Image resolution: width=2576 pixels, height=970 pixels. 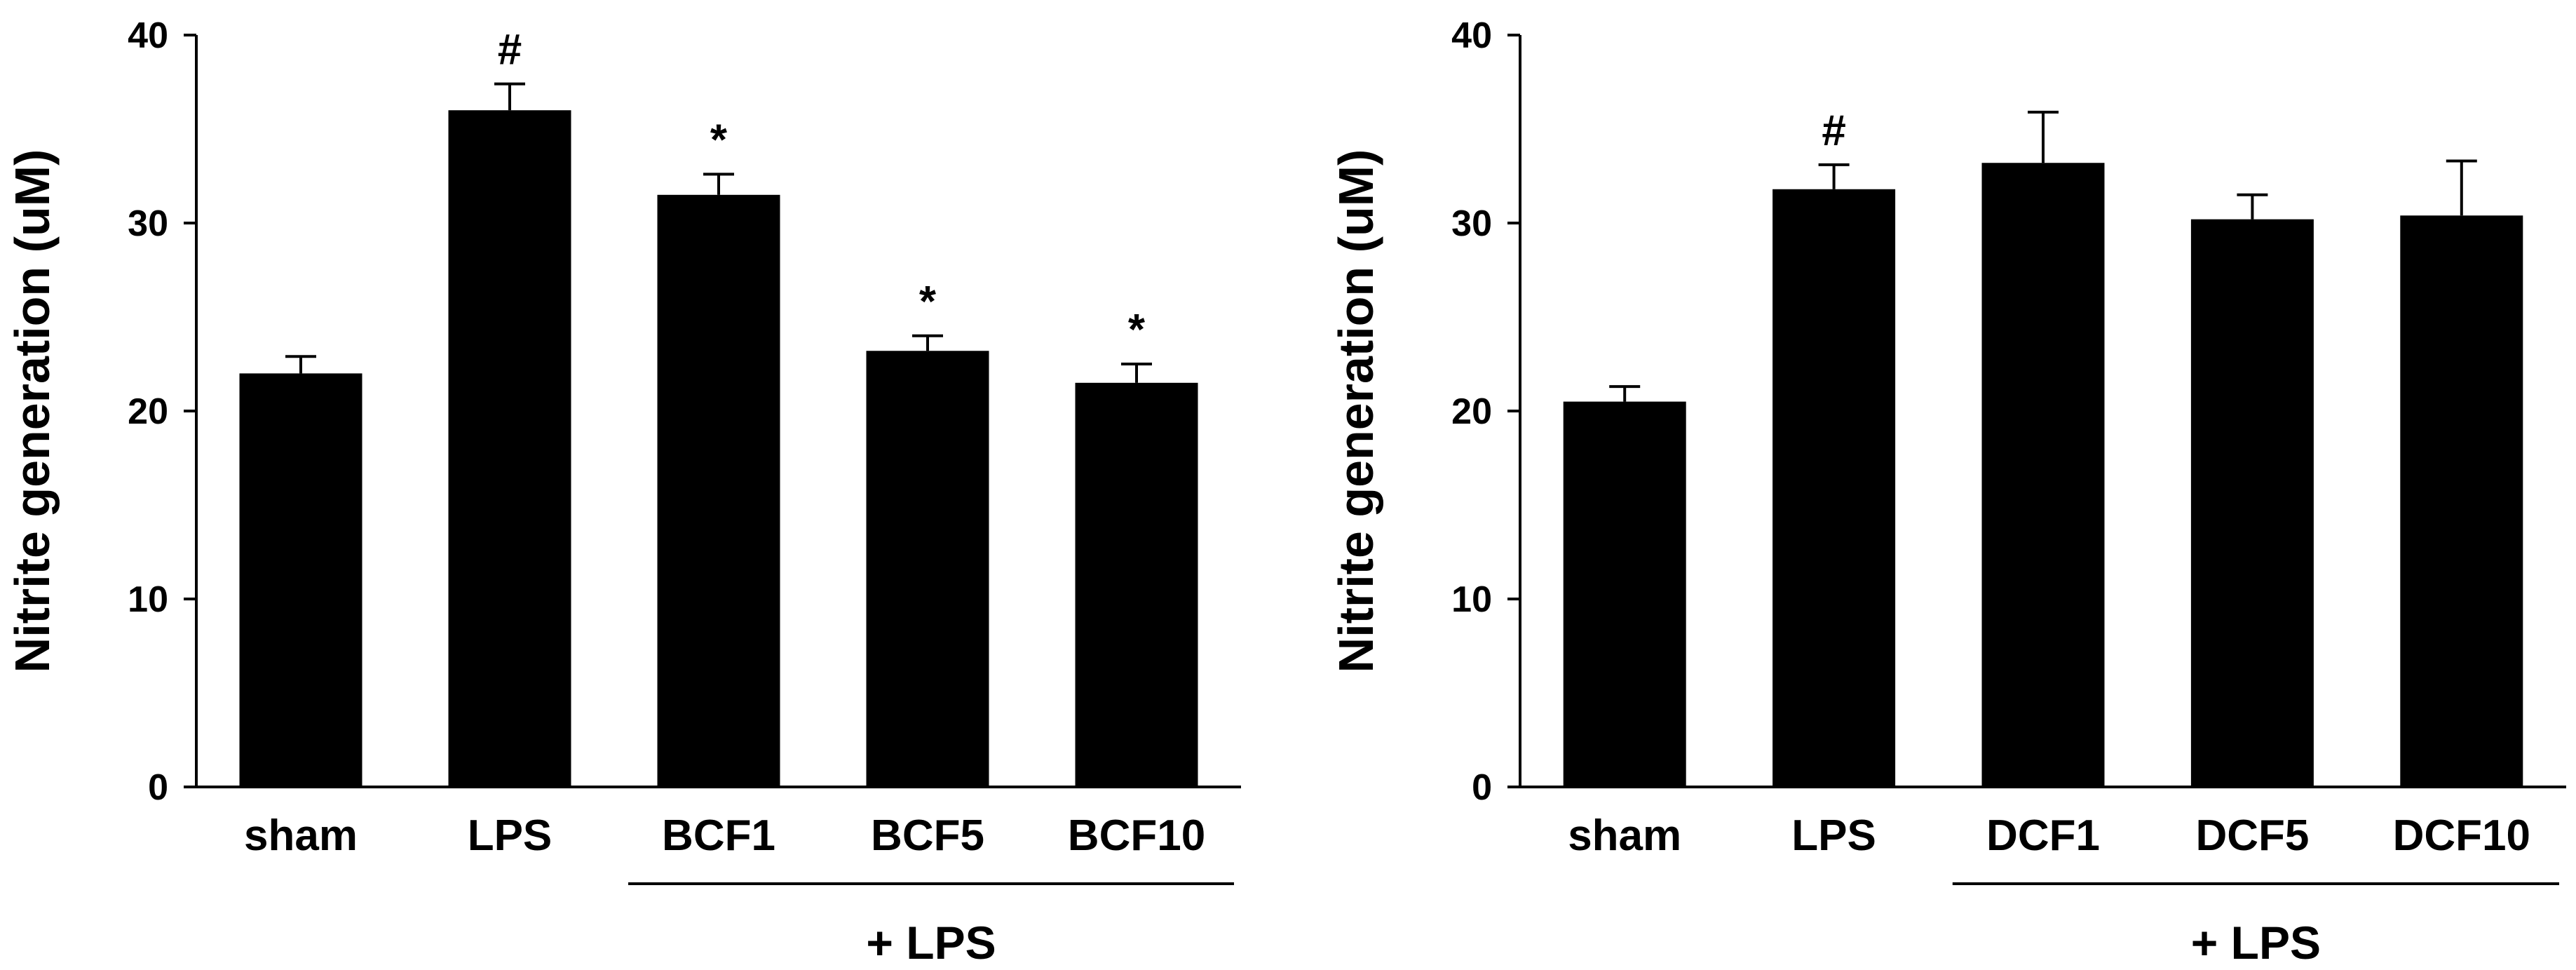 What do you see at coordinates (2043, 836) in the screenshot?
I see `x-tick-label-DCF1: DCF1` at bounding box center [2043, 836].